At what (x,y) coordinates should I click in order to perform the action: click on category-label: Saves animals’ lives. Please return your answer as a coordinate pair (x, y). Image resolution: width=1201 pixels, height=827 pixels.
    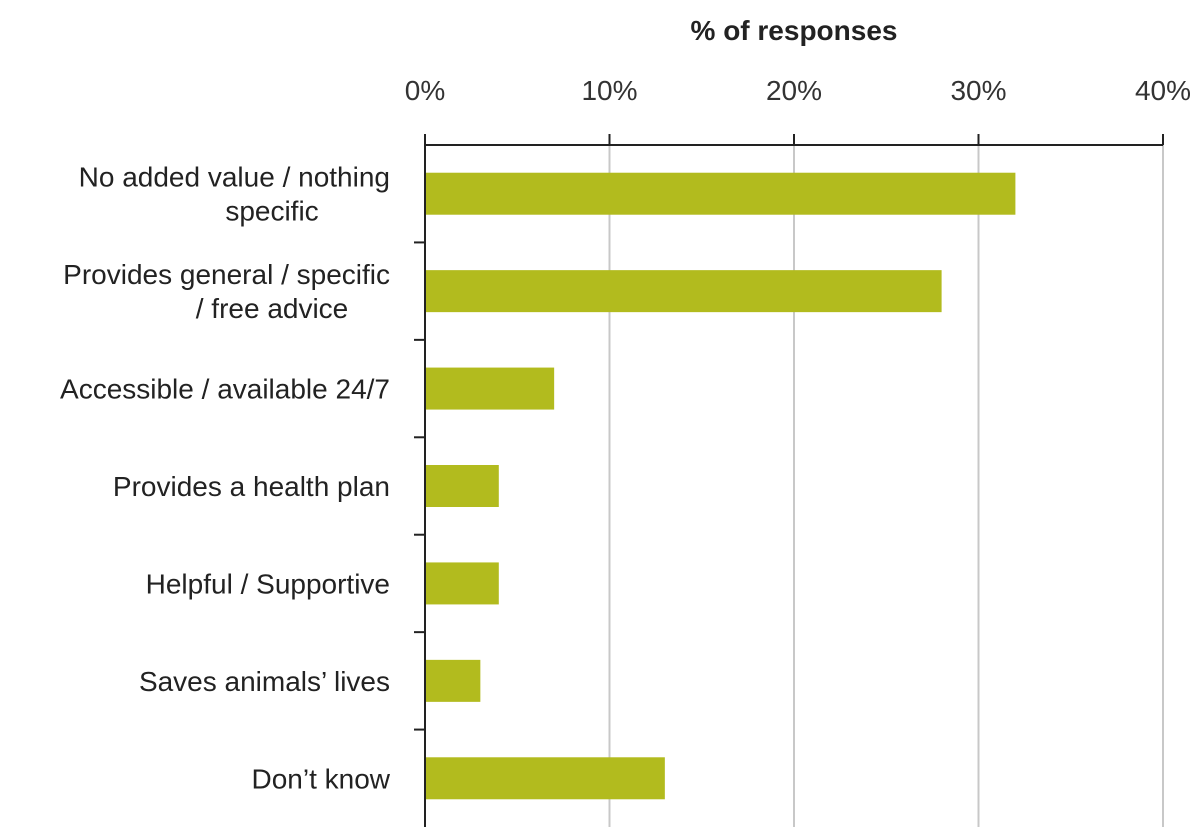
    Looking at the image, I should click on (264, 681).